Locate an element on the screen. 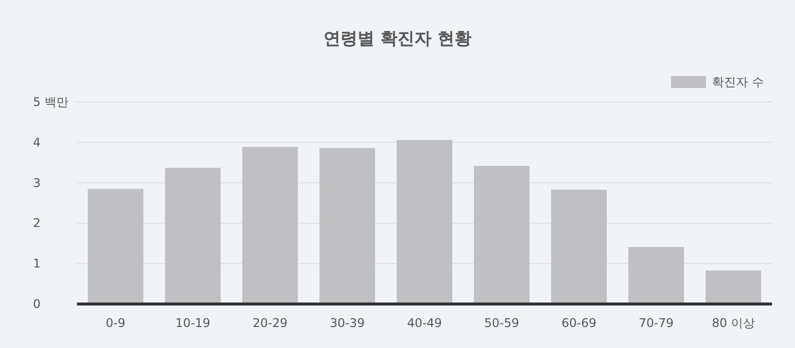 The width and height of the screenshot is (795, 348). y-tick-label: 1 is located at coordinates (37, 263).